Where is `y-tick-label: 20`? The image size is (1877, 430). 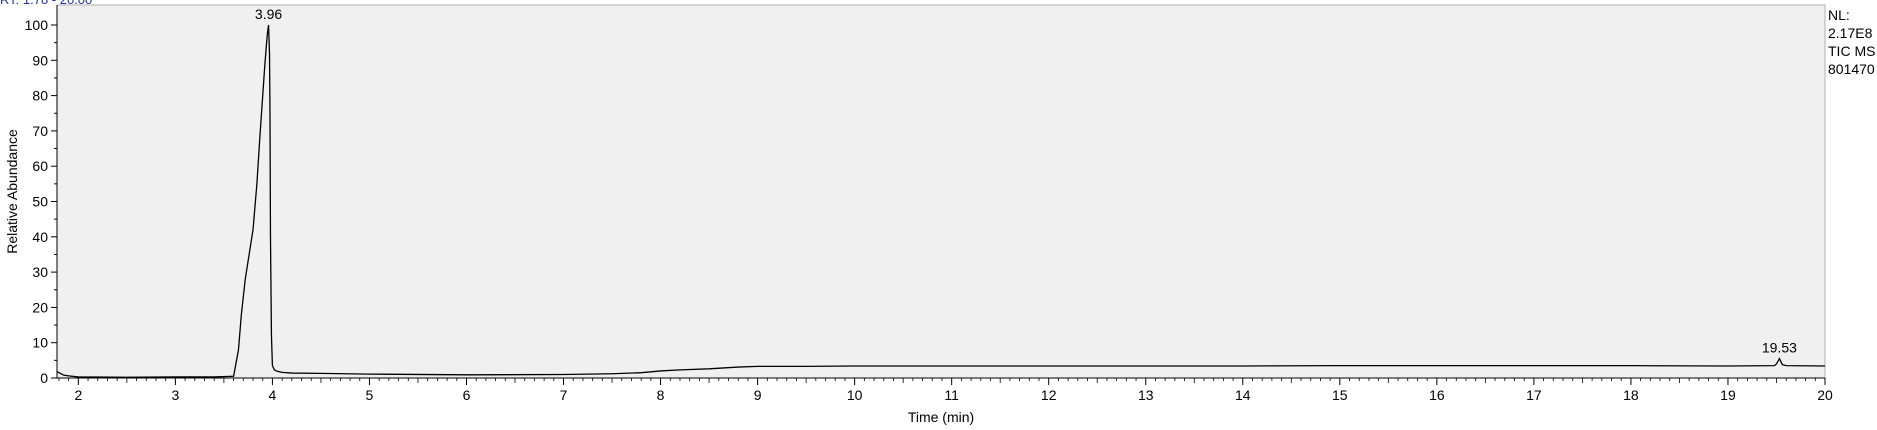 y-tick-label: 20 is located at coordinates (40, 307).